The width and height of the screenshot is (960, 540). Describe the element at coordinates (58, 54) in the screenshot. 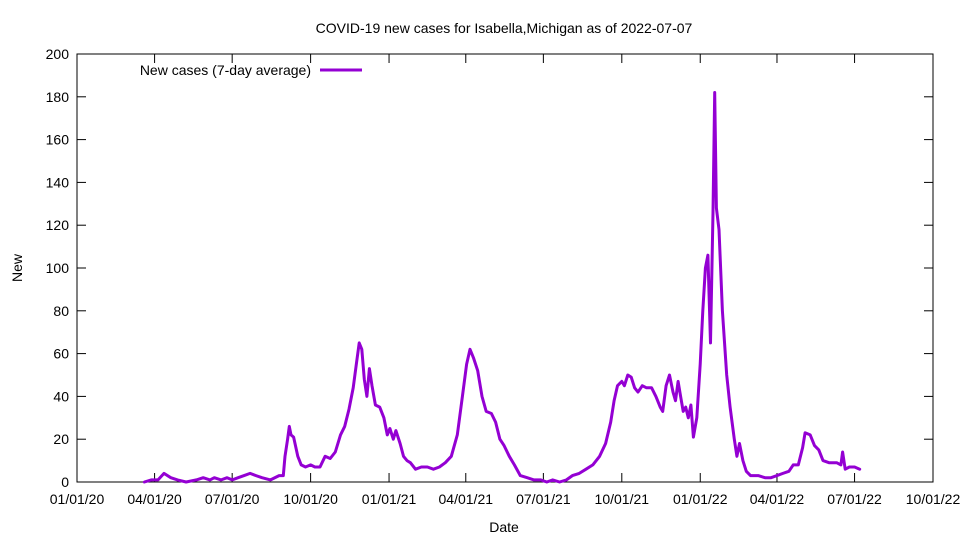

I see `y-tick-label: 200` at that location.